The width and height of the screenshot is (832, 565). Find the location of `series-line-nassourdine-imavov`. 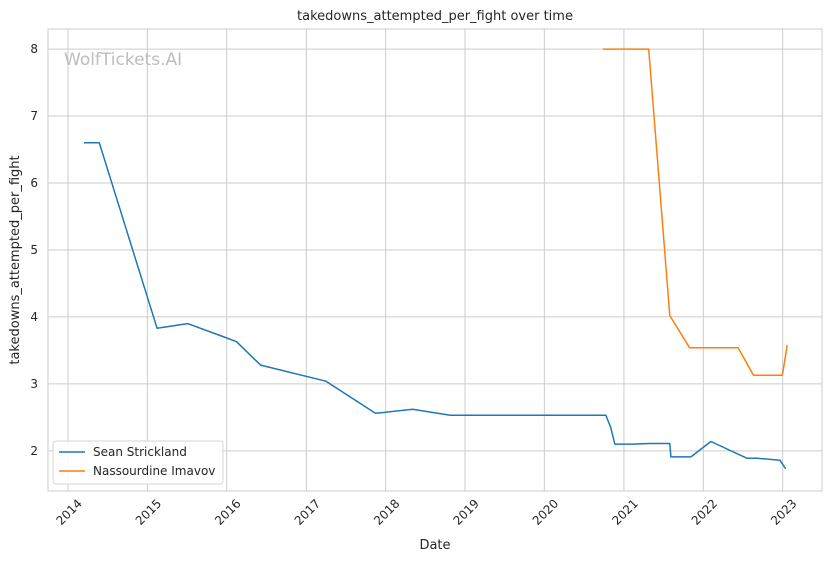

series-line-nassourdine-imavov is located at coordinates (695, 212).